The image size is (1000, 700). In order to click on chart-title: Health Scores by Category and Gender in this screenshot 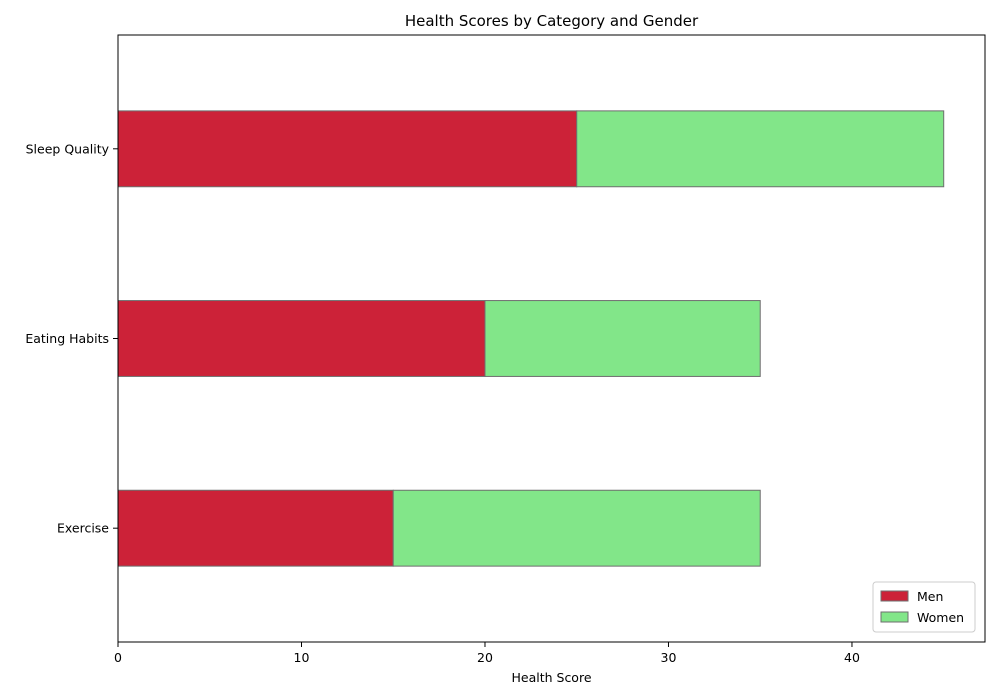, I will do `click(552, 21)`.